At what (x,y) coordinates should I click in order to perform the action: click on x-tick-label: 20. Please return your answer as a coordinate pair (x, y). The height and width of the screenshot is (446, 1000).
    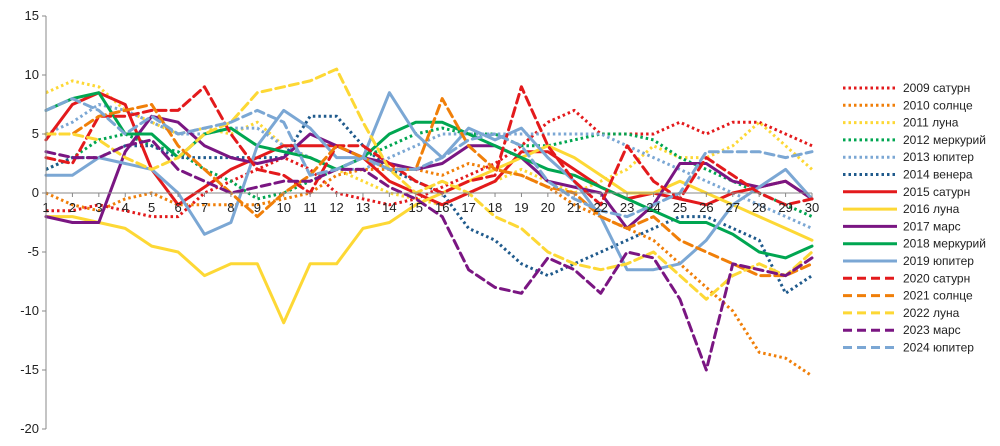
    Looking at the image, I should click on (548, 207).